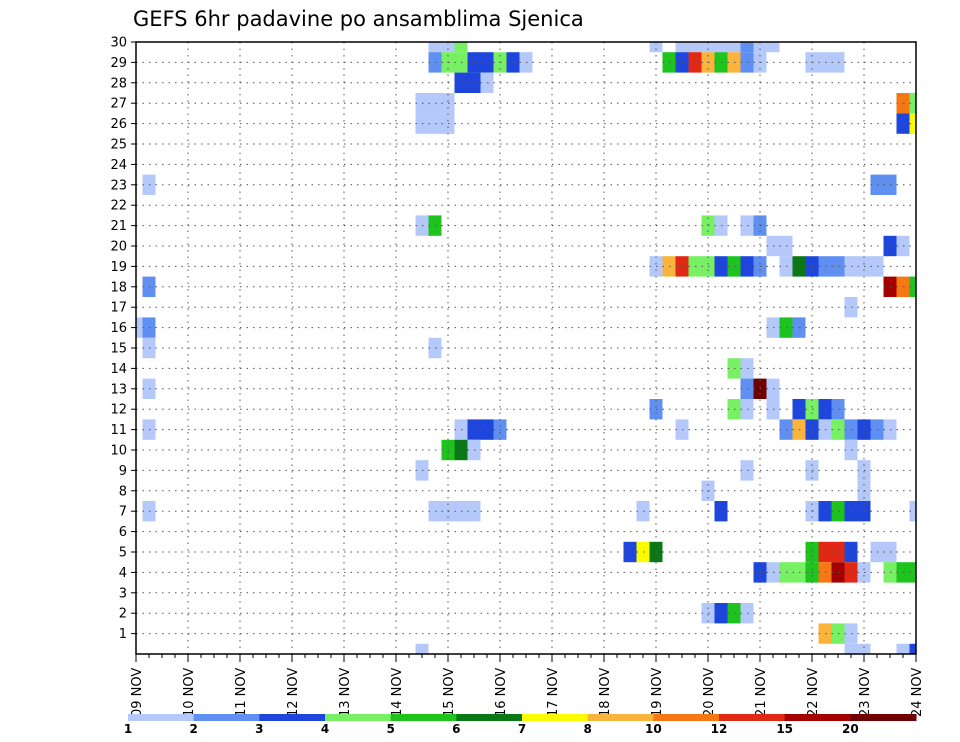 Image resolution: width=960 pixels, height=742 pixels. Describe the element at coordinates (118, 267) in the screenshot. I see `y-tick-label: 19` at that location.